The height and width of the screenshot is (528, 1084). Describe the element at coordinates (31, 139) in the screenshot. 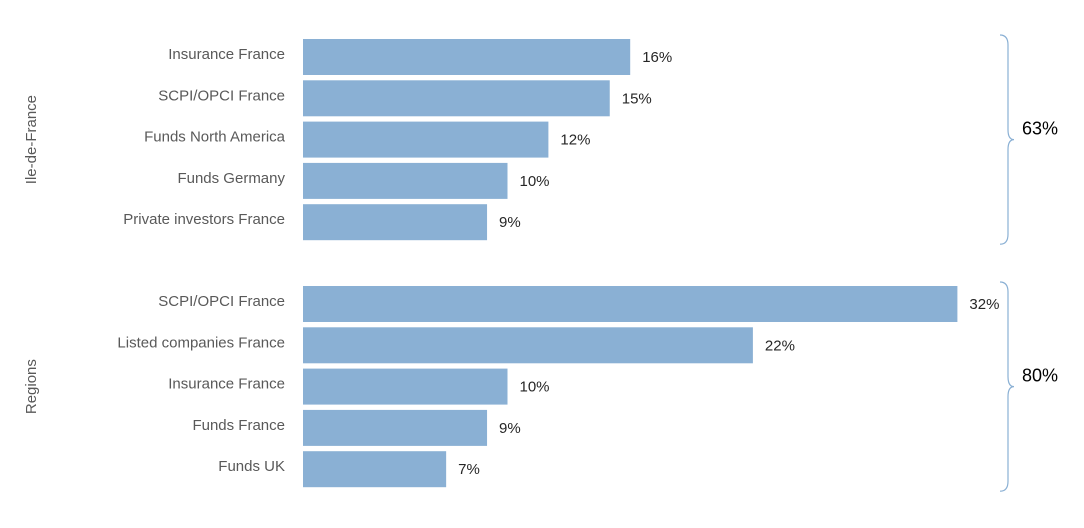

I see `group-label: Ile-de-France` at that location.